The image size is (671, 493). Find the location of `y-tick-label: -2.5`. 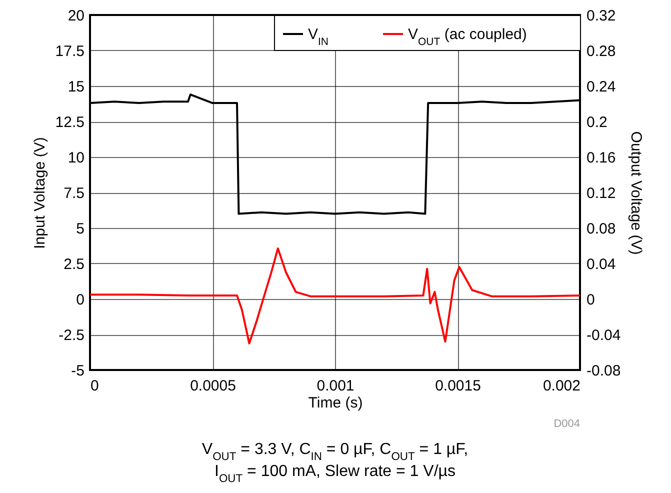

y-tick-label: -2.5 is located at coordinates (71, 335).